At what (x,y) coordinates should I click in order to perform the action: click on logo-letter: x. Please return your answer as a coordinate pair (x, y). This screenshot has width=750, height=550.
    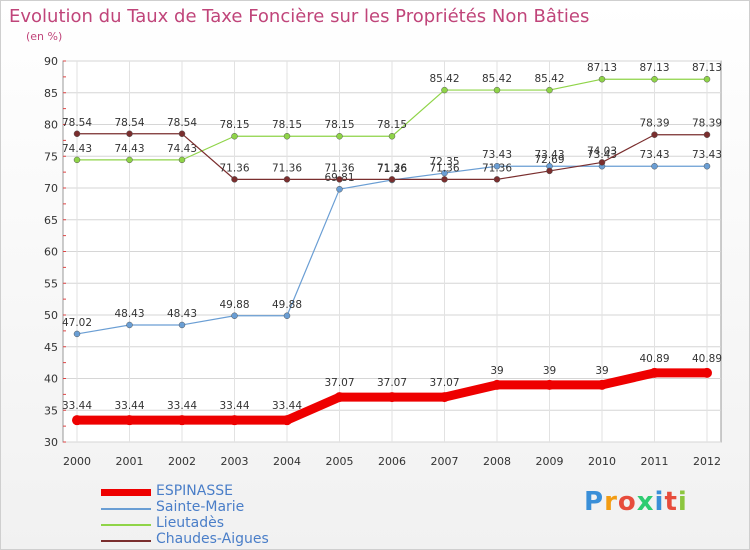
    Looking at the image, I should click on (645, 502).